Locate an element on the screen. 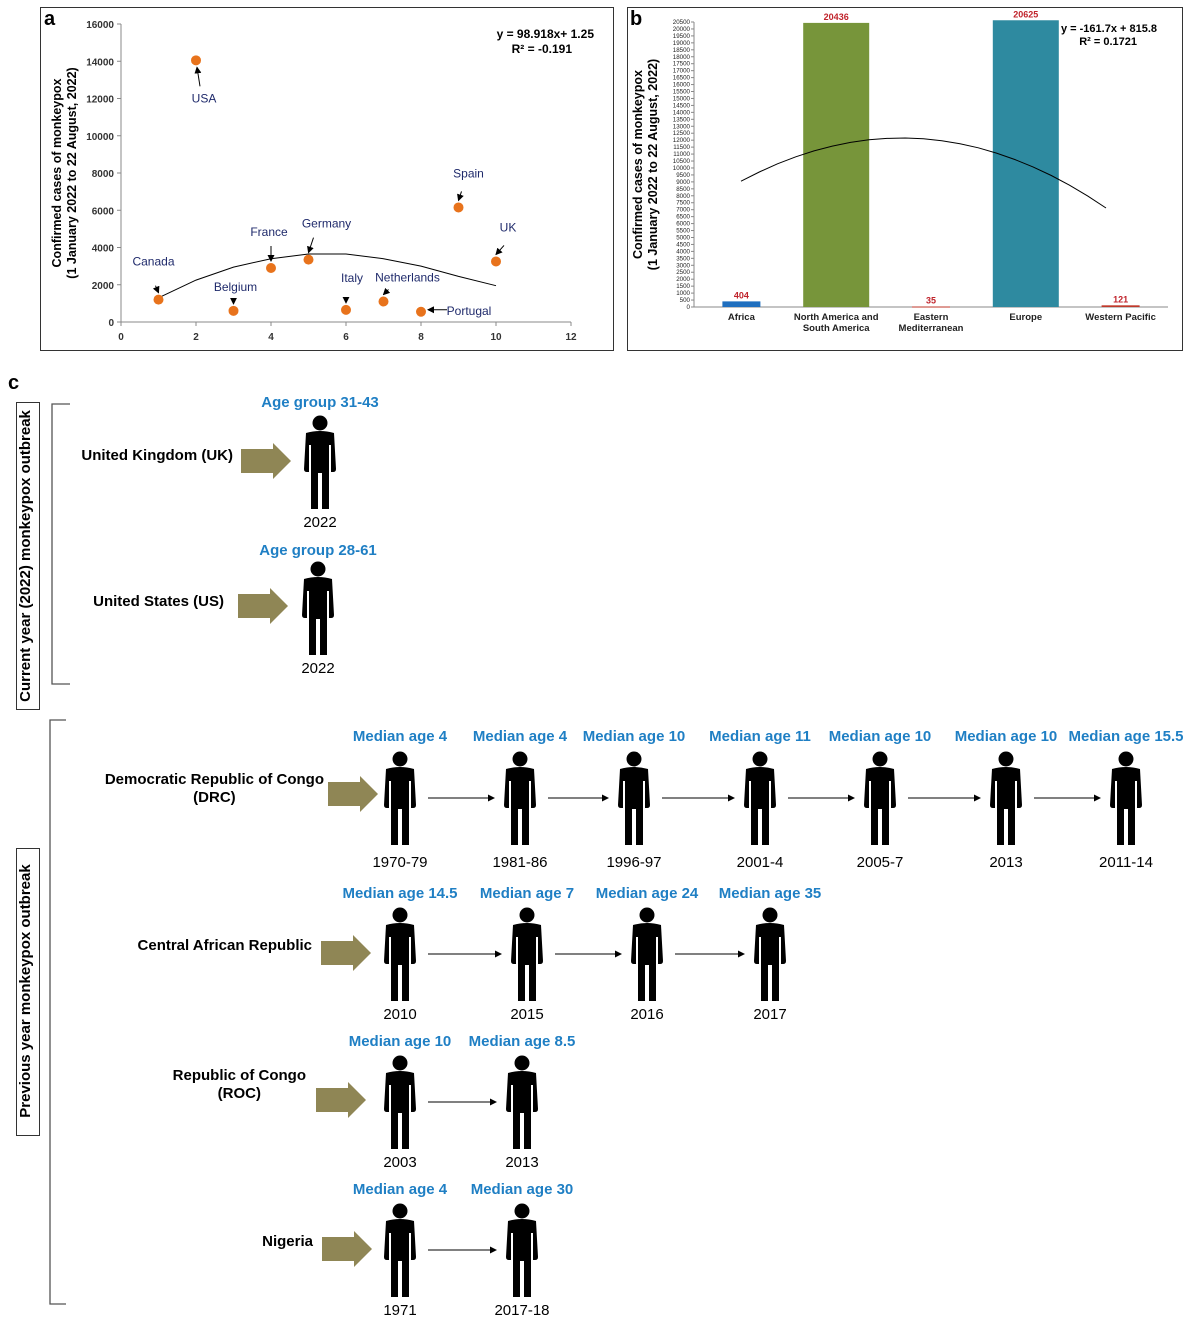 The width and height of the screenshot is (1202, 1321). y-tick-label: 19500 is located at coordinates (682, 36).